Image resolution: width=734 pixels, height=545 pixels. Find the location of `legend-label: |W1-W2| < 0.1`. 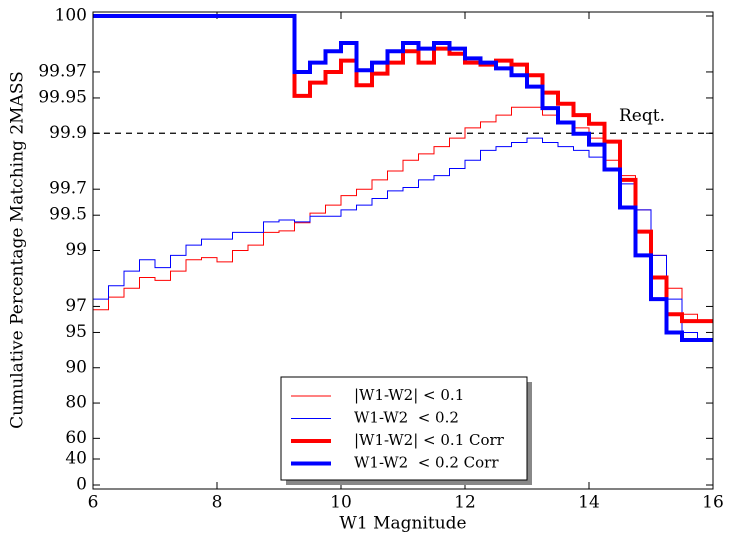

legend-label: |W1-W2| < 0.1 is located at coordinates (409, 395).